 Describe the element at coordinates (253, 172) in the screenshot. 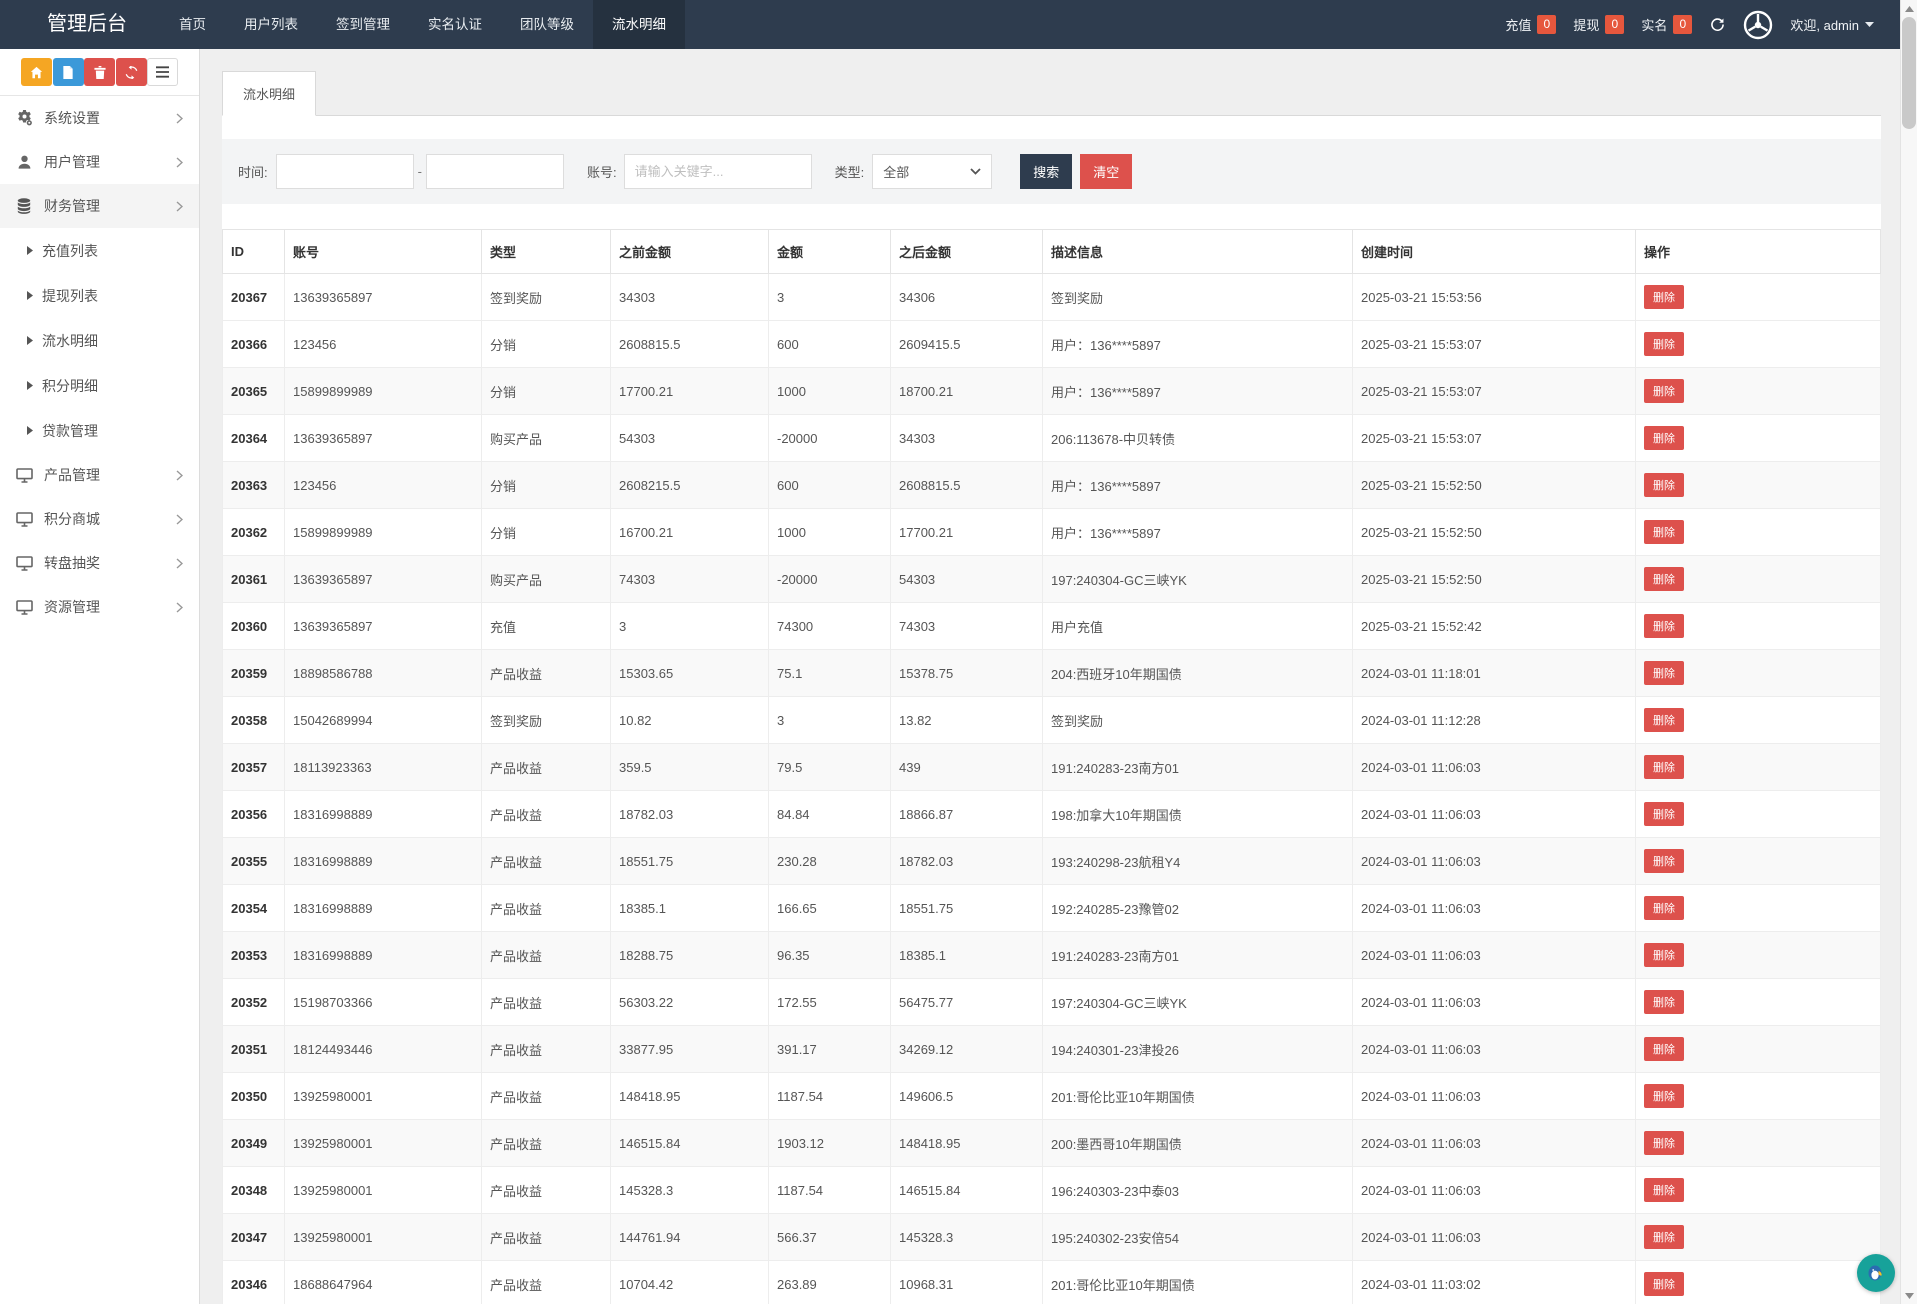

I see `time-label: 时间:` at that location.